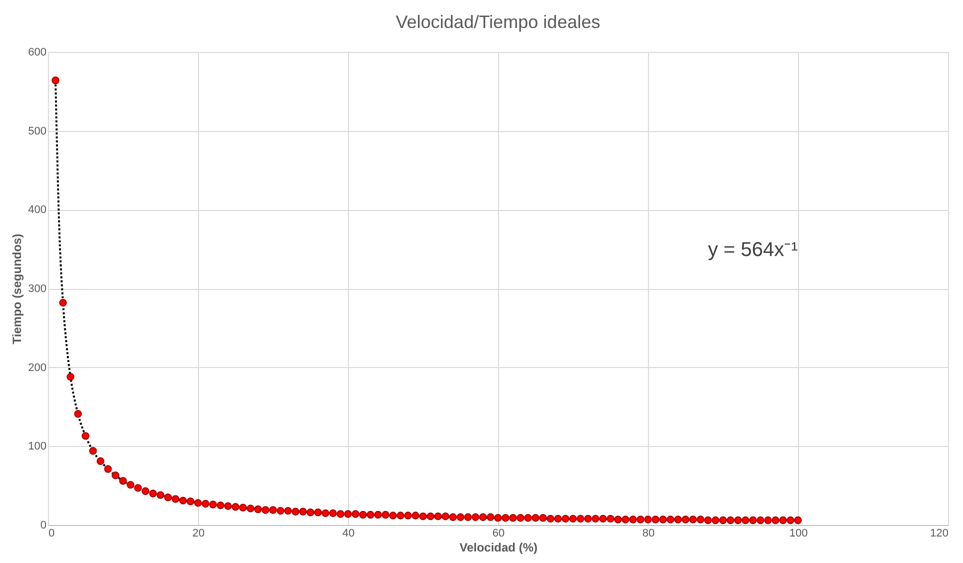  Describe the element at coordinates (648, 534) in the screenshot. I see `x-tick-label: 80` at that location.